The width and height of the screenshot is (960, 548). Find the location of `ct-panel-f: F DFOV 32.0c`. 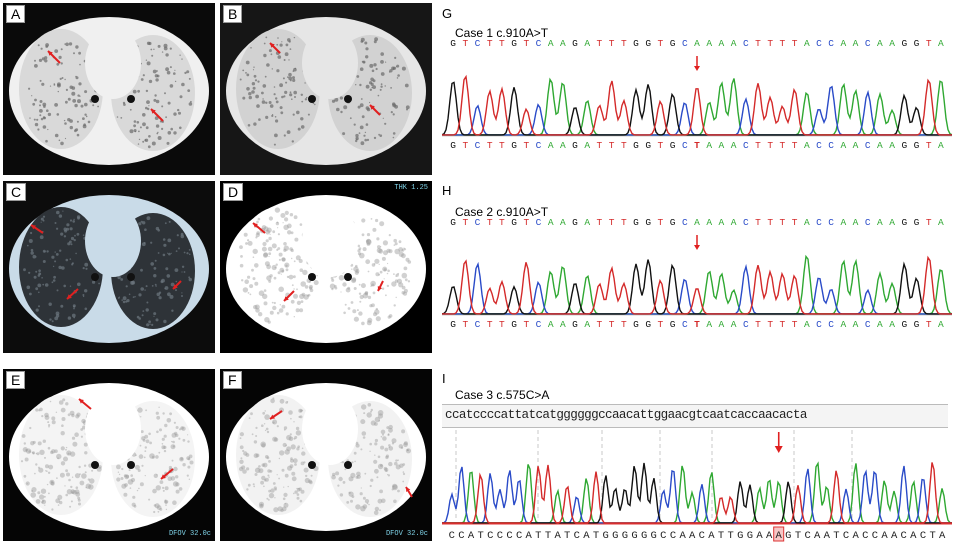

ct-panel-f: F DFOV 32.0c is located at coordinates (326, 455).